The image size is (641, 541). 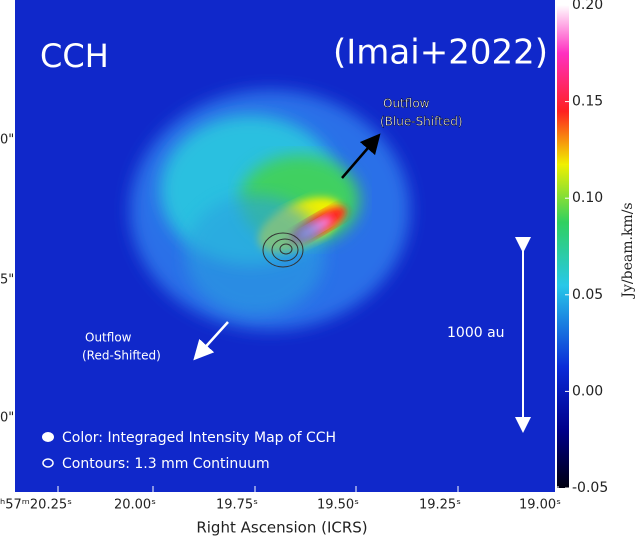 I want to click on colorbar-tick-label: 0.05, so click(x=587, y=295).